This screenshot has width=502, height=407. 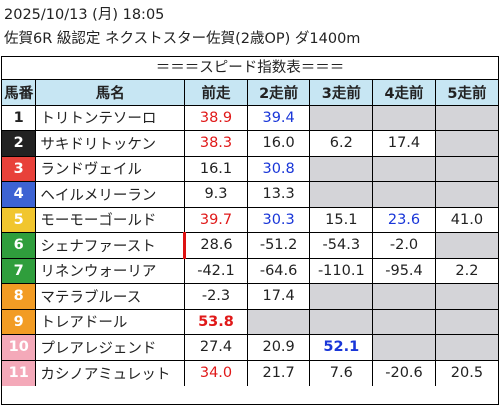 I want to click on horse-number: 2, so click(x=19, y=143).